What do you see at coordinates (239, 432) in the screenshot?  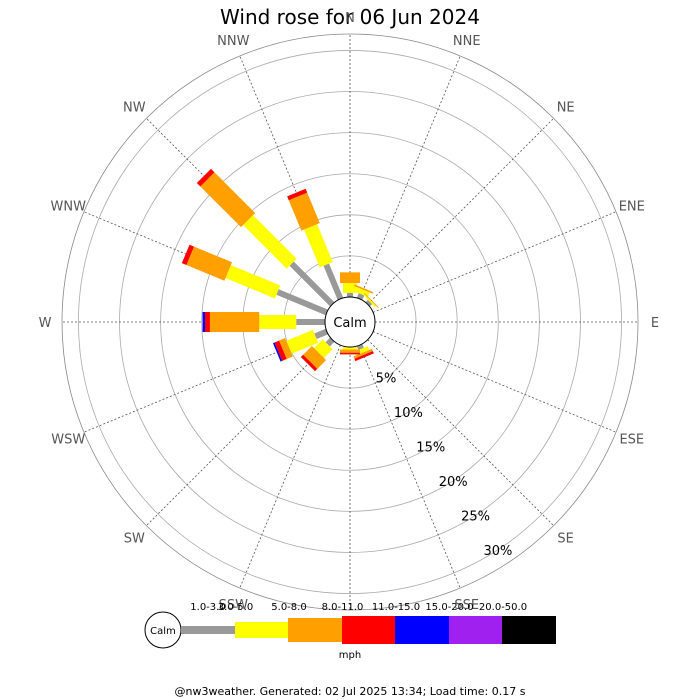 I see `spoke-sw` at bounding box center [239, 432].